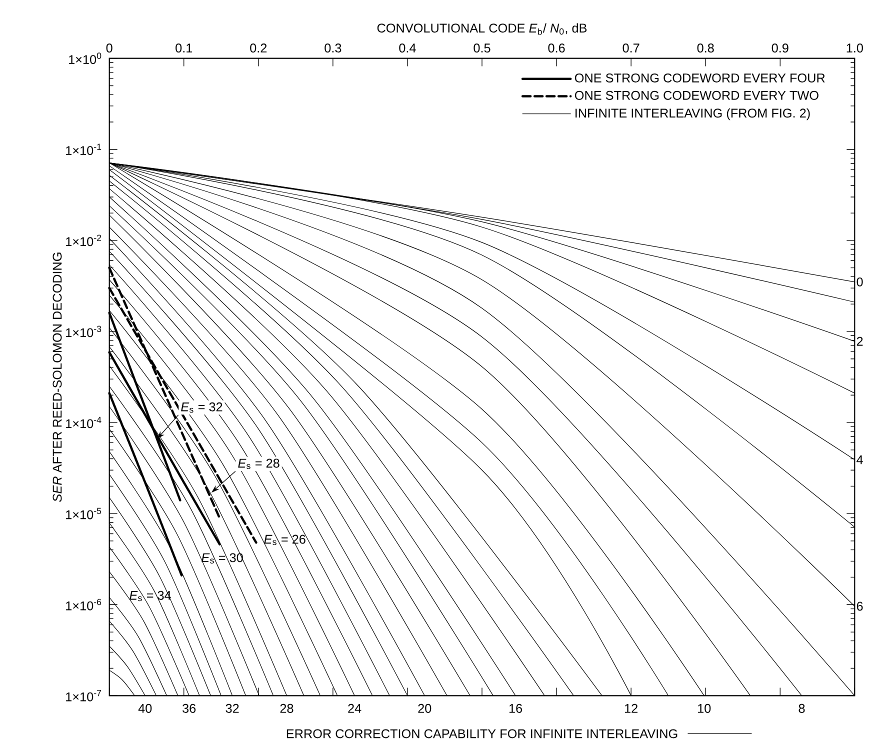  Describe the element at coordinates (84, 514) in the screenshot. I see `y-tick-label: 1×10$^{-5}$` at that location.